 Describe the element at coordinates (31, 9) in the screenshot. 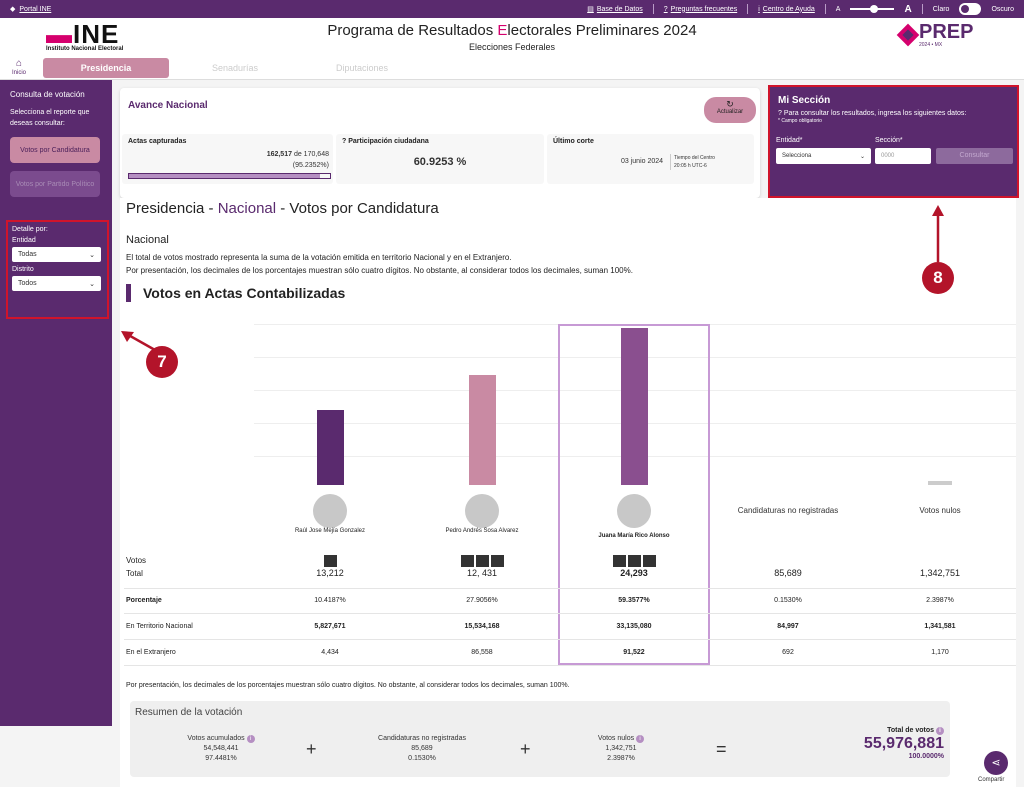

I see `portal-ine-link: ◆ Portal INE` at that location.